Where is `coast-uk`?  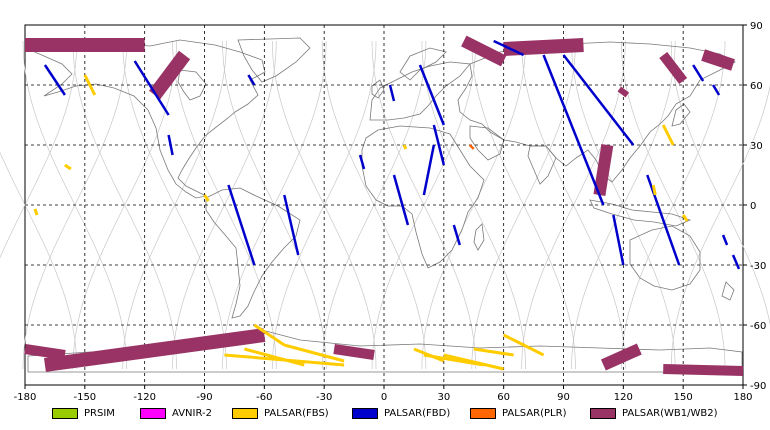 coast-uk is located at coordinates (378, 89).